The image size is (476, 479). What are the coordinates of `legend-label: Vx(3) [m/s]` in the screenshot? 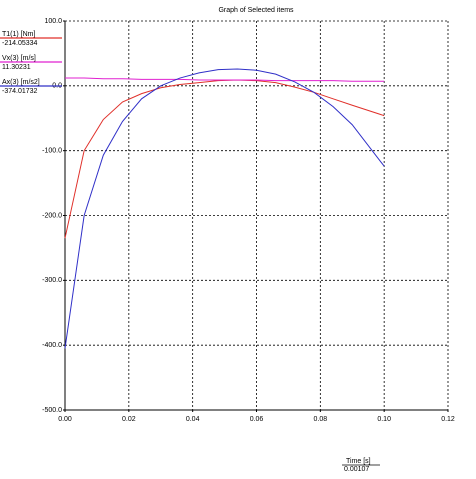 It's located at (19, 58).